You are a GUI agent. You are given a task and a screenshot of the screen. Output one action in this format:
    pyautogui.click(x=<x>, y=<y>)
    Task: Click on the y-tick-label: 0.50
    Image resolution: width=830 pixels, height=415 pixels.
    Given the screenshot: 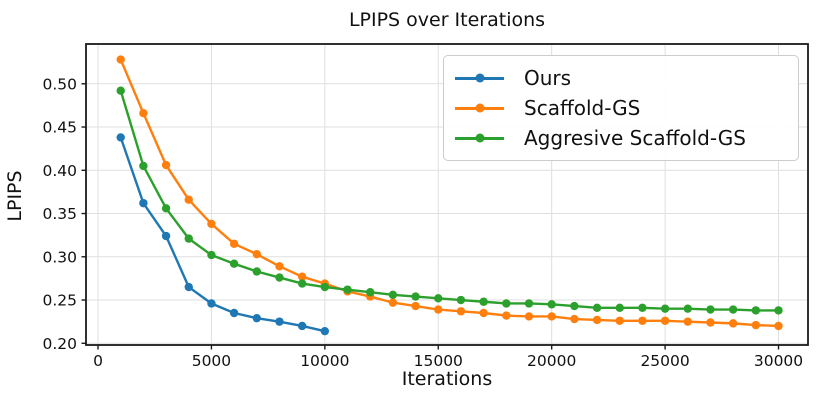 What is the action you would take?
    pyautogui.click(x=59, y=84)
    